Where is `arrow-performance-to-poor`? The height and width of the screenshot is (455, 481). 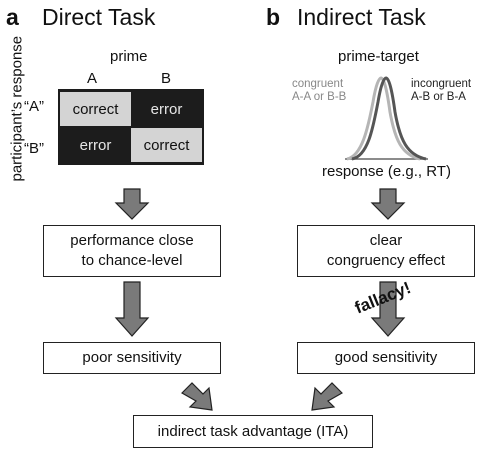 arrow-performance-to-poor is located at coordinates (132, 309).